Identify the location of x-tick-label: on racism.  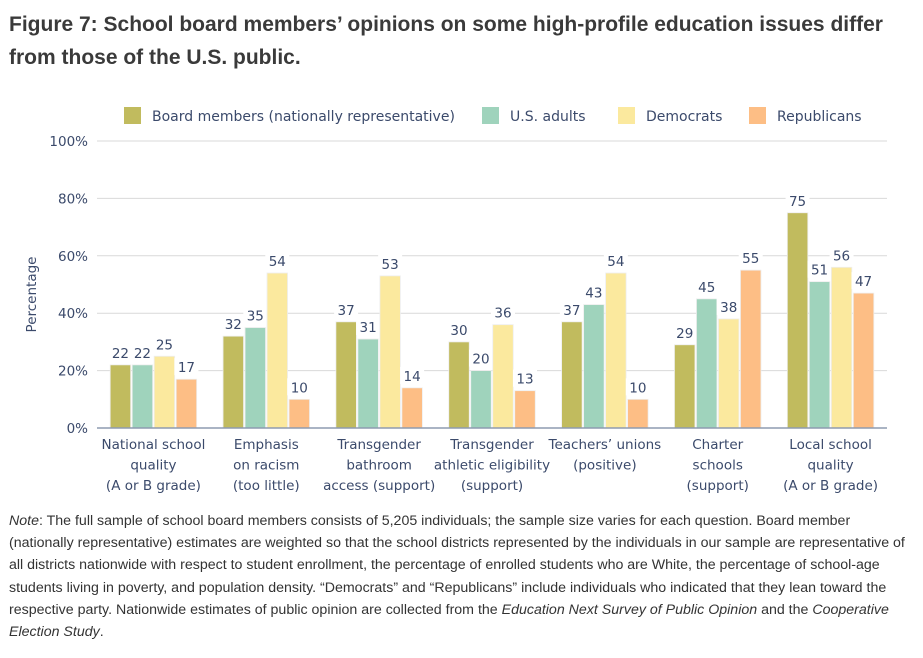
(266, 466).